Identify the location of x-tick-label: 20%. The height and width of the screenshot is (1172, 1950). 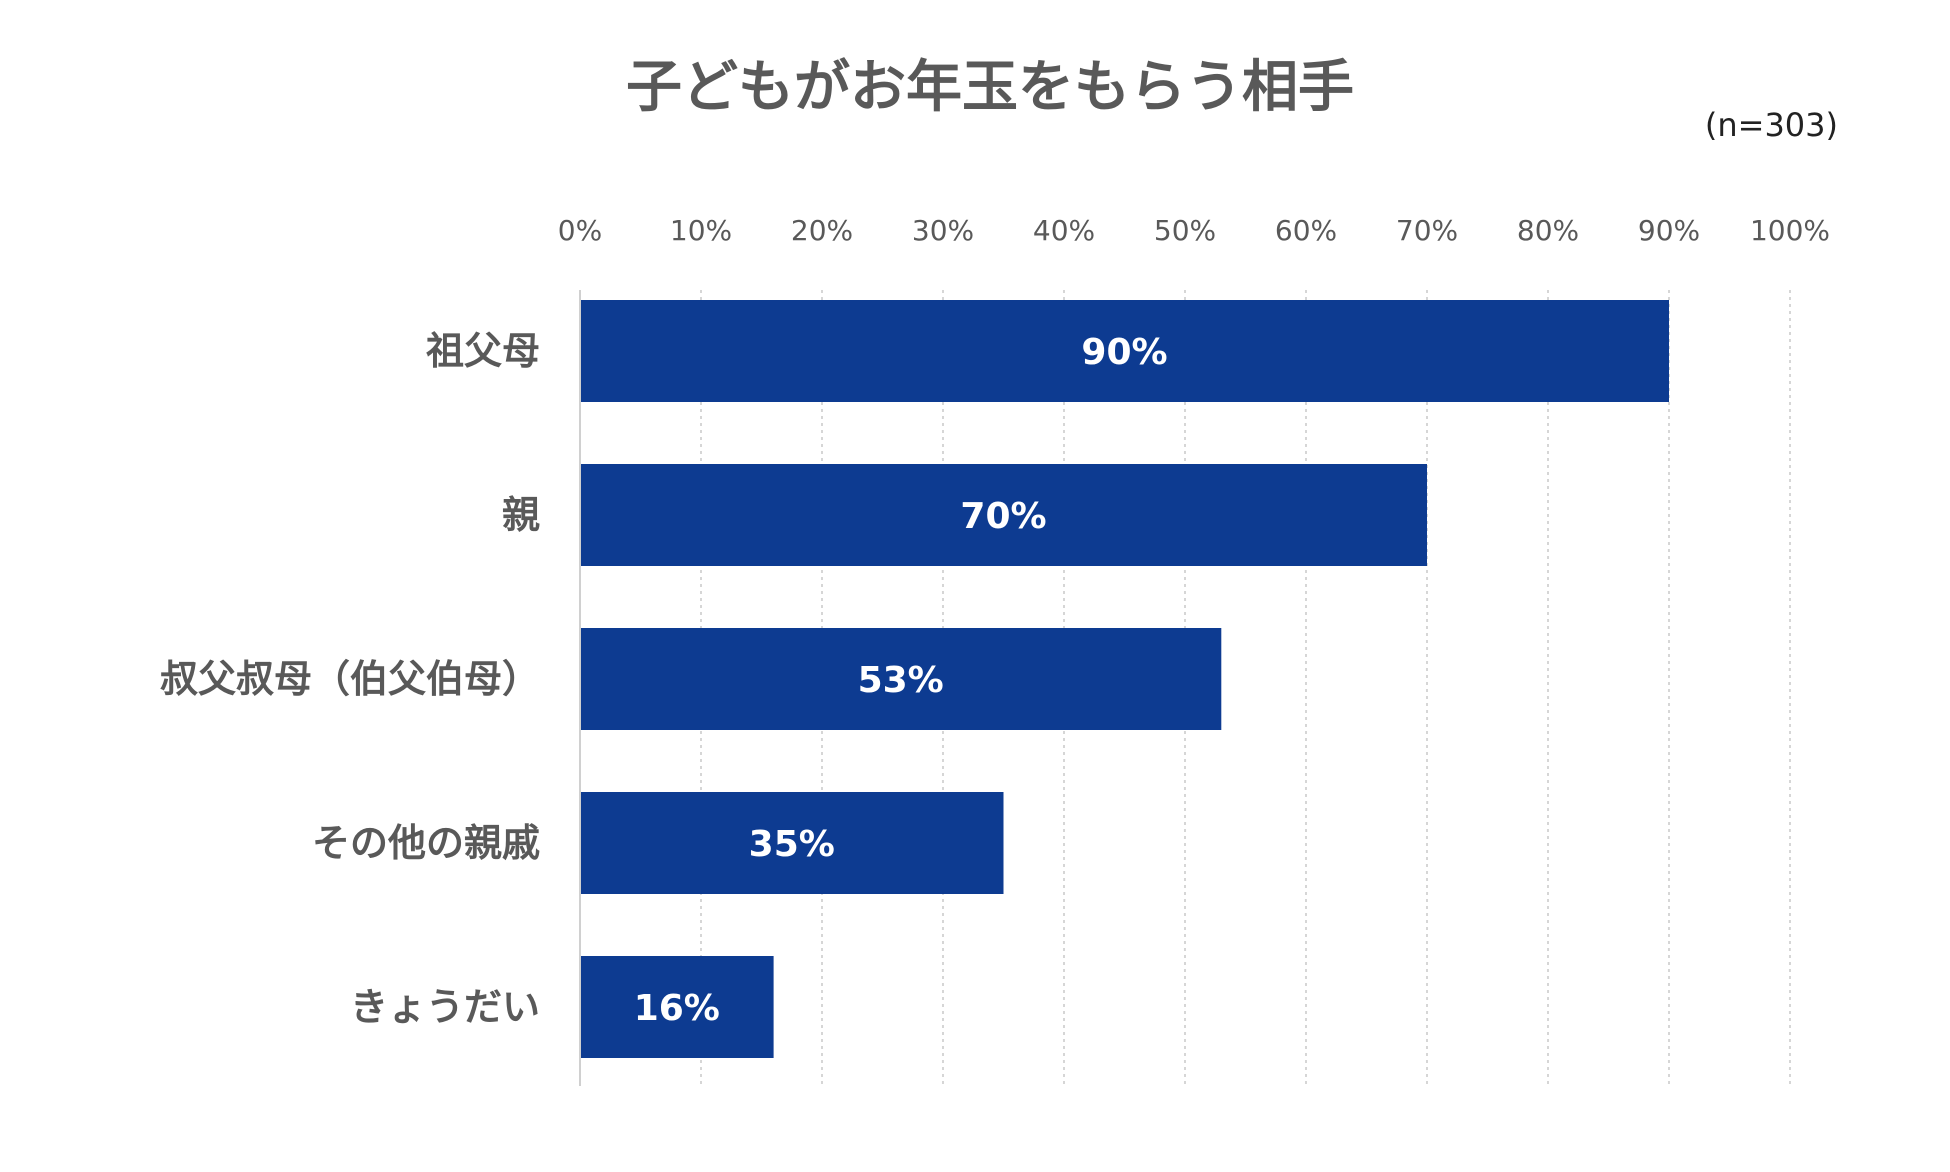
(822, 230).